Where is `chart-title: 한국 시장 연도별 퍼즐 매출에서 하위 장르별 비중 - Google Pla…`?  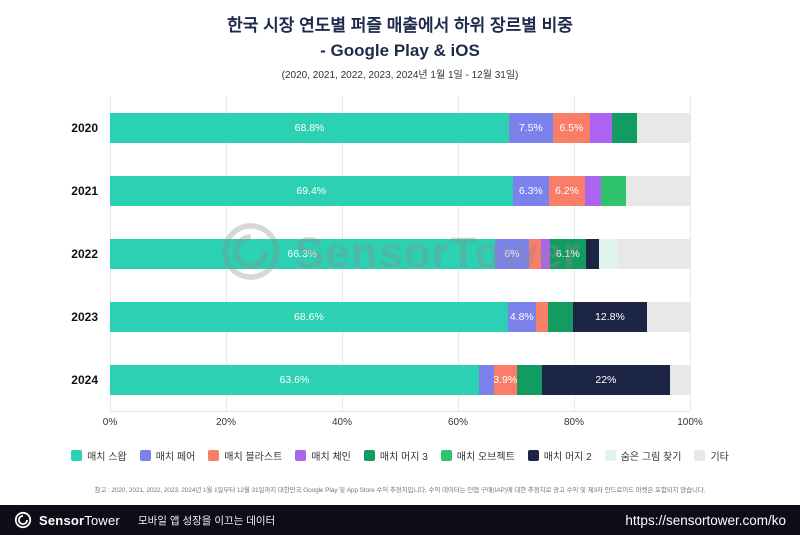 chart-title: 한국 시장 연도별 퍼즐 매출에서 하위 장르별 비중 - Google Pla… is located at coordinates (400, 38).